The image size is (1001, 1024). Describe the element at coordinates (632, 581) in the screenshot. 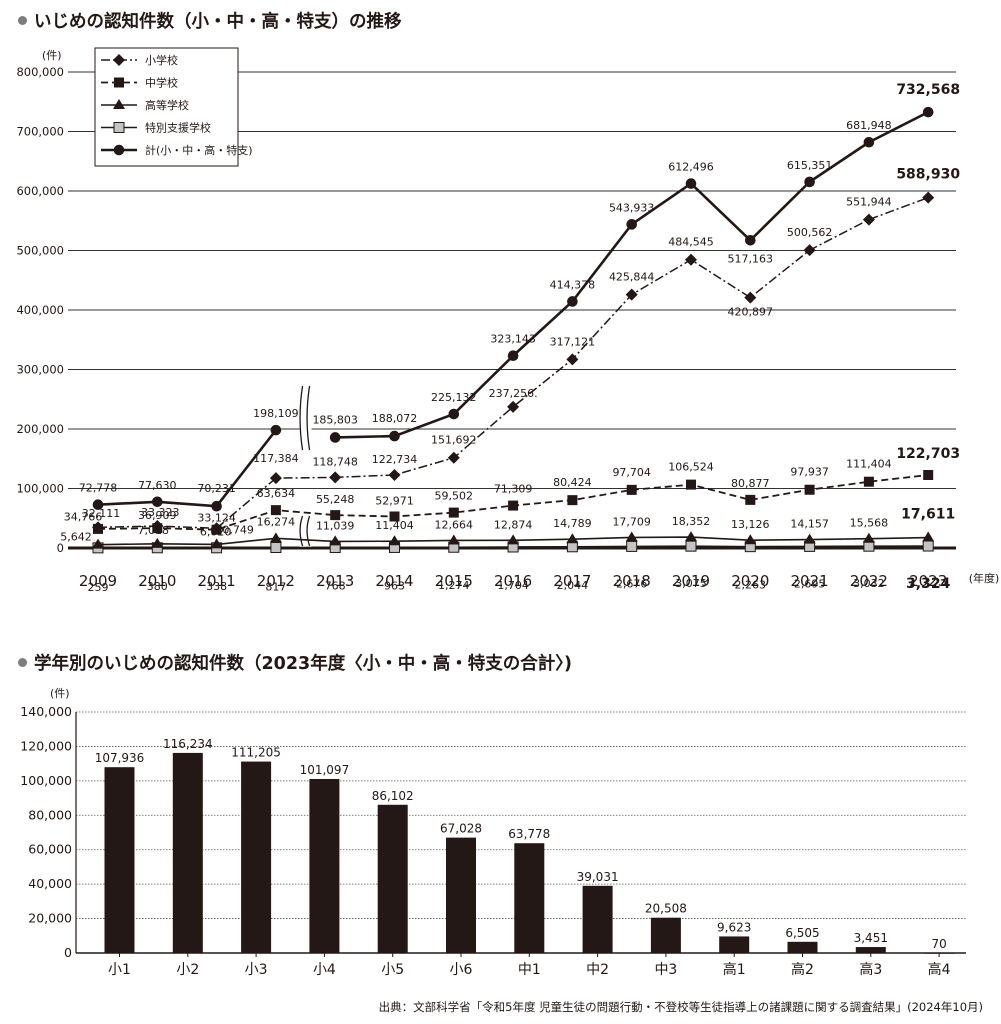

I see `x-tick-label: 2018` at that location.